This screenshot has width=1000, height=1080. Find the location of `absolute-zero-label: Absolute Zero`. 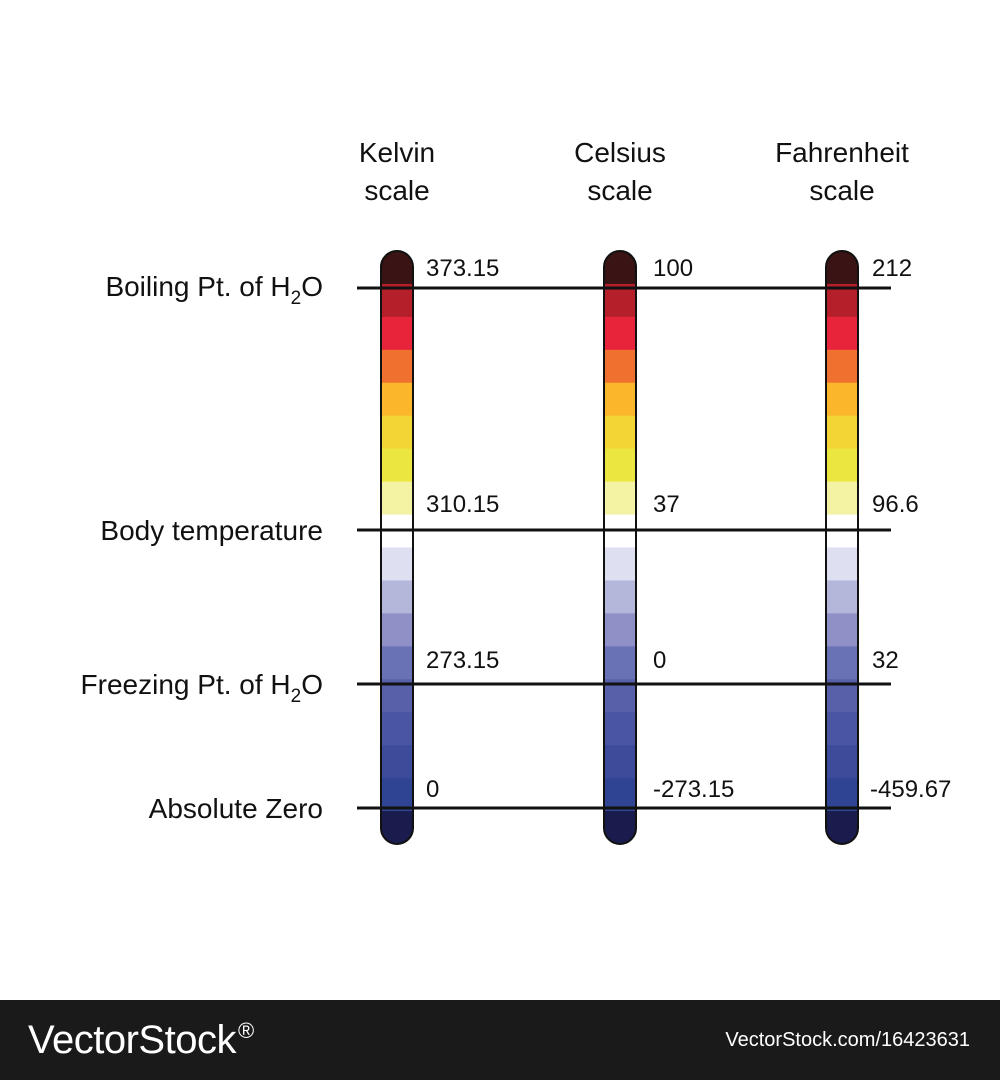

absolute-zero-label: Absolute Zero is located at coordinates (236, 808).